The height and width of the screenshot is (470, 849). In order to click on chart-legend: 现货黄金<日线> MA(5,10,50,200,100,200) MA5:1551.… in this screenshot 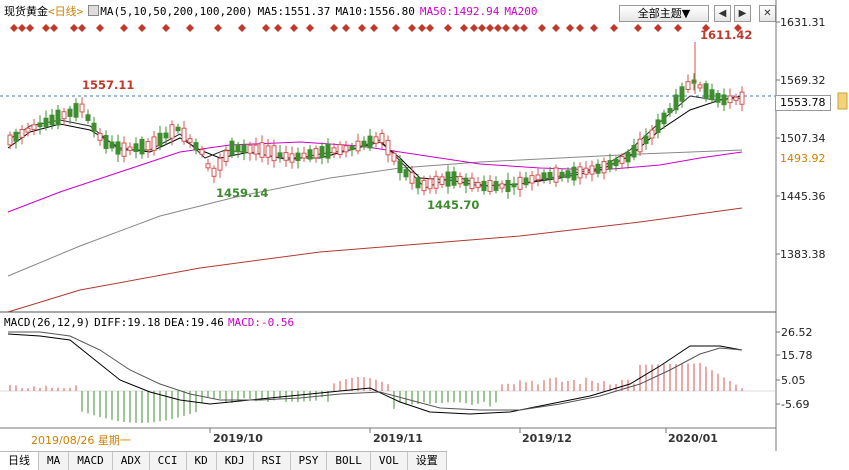, I will do `click(273, 12)`.